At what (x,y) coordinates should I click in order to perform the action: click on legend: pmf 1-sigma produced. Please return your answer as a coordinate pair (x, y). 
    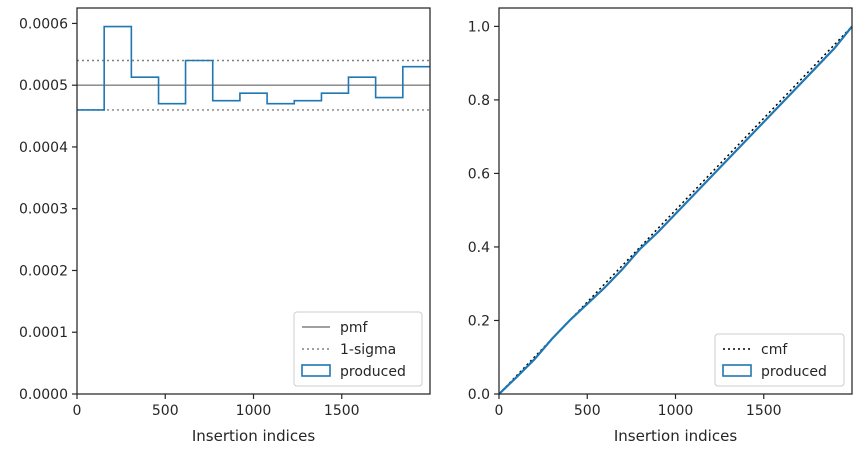
    Looking at the image, I should click on (358, 349).